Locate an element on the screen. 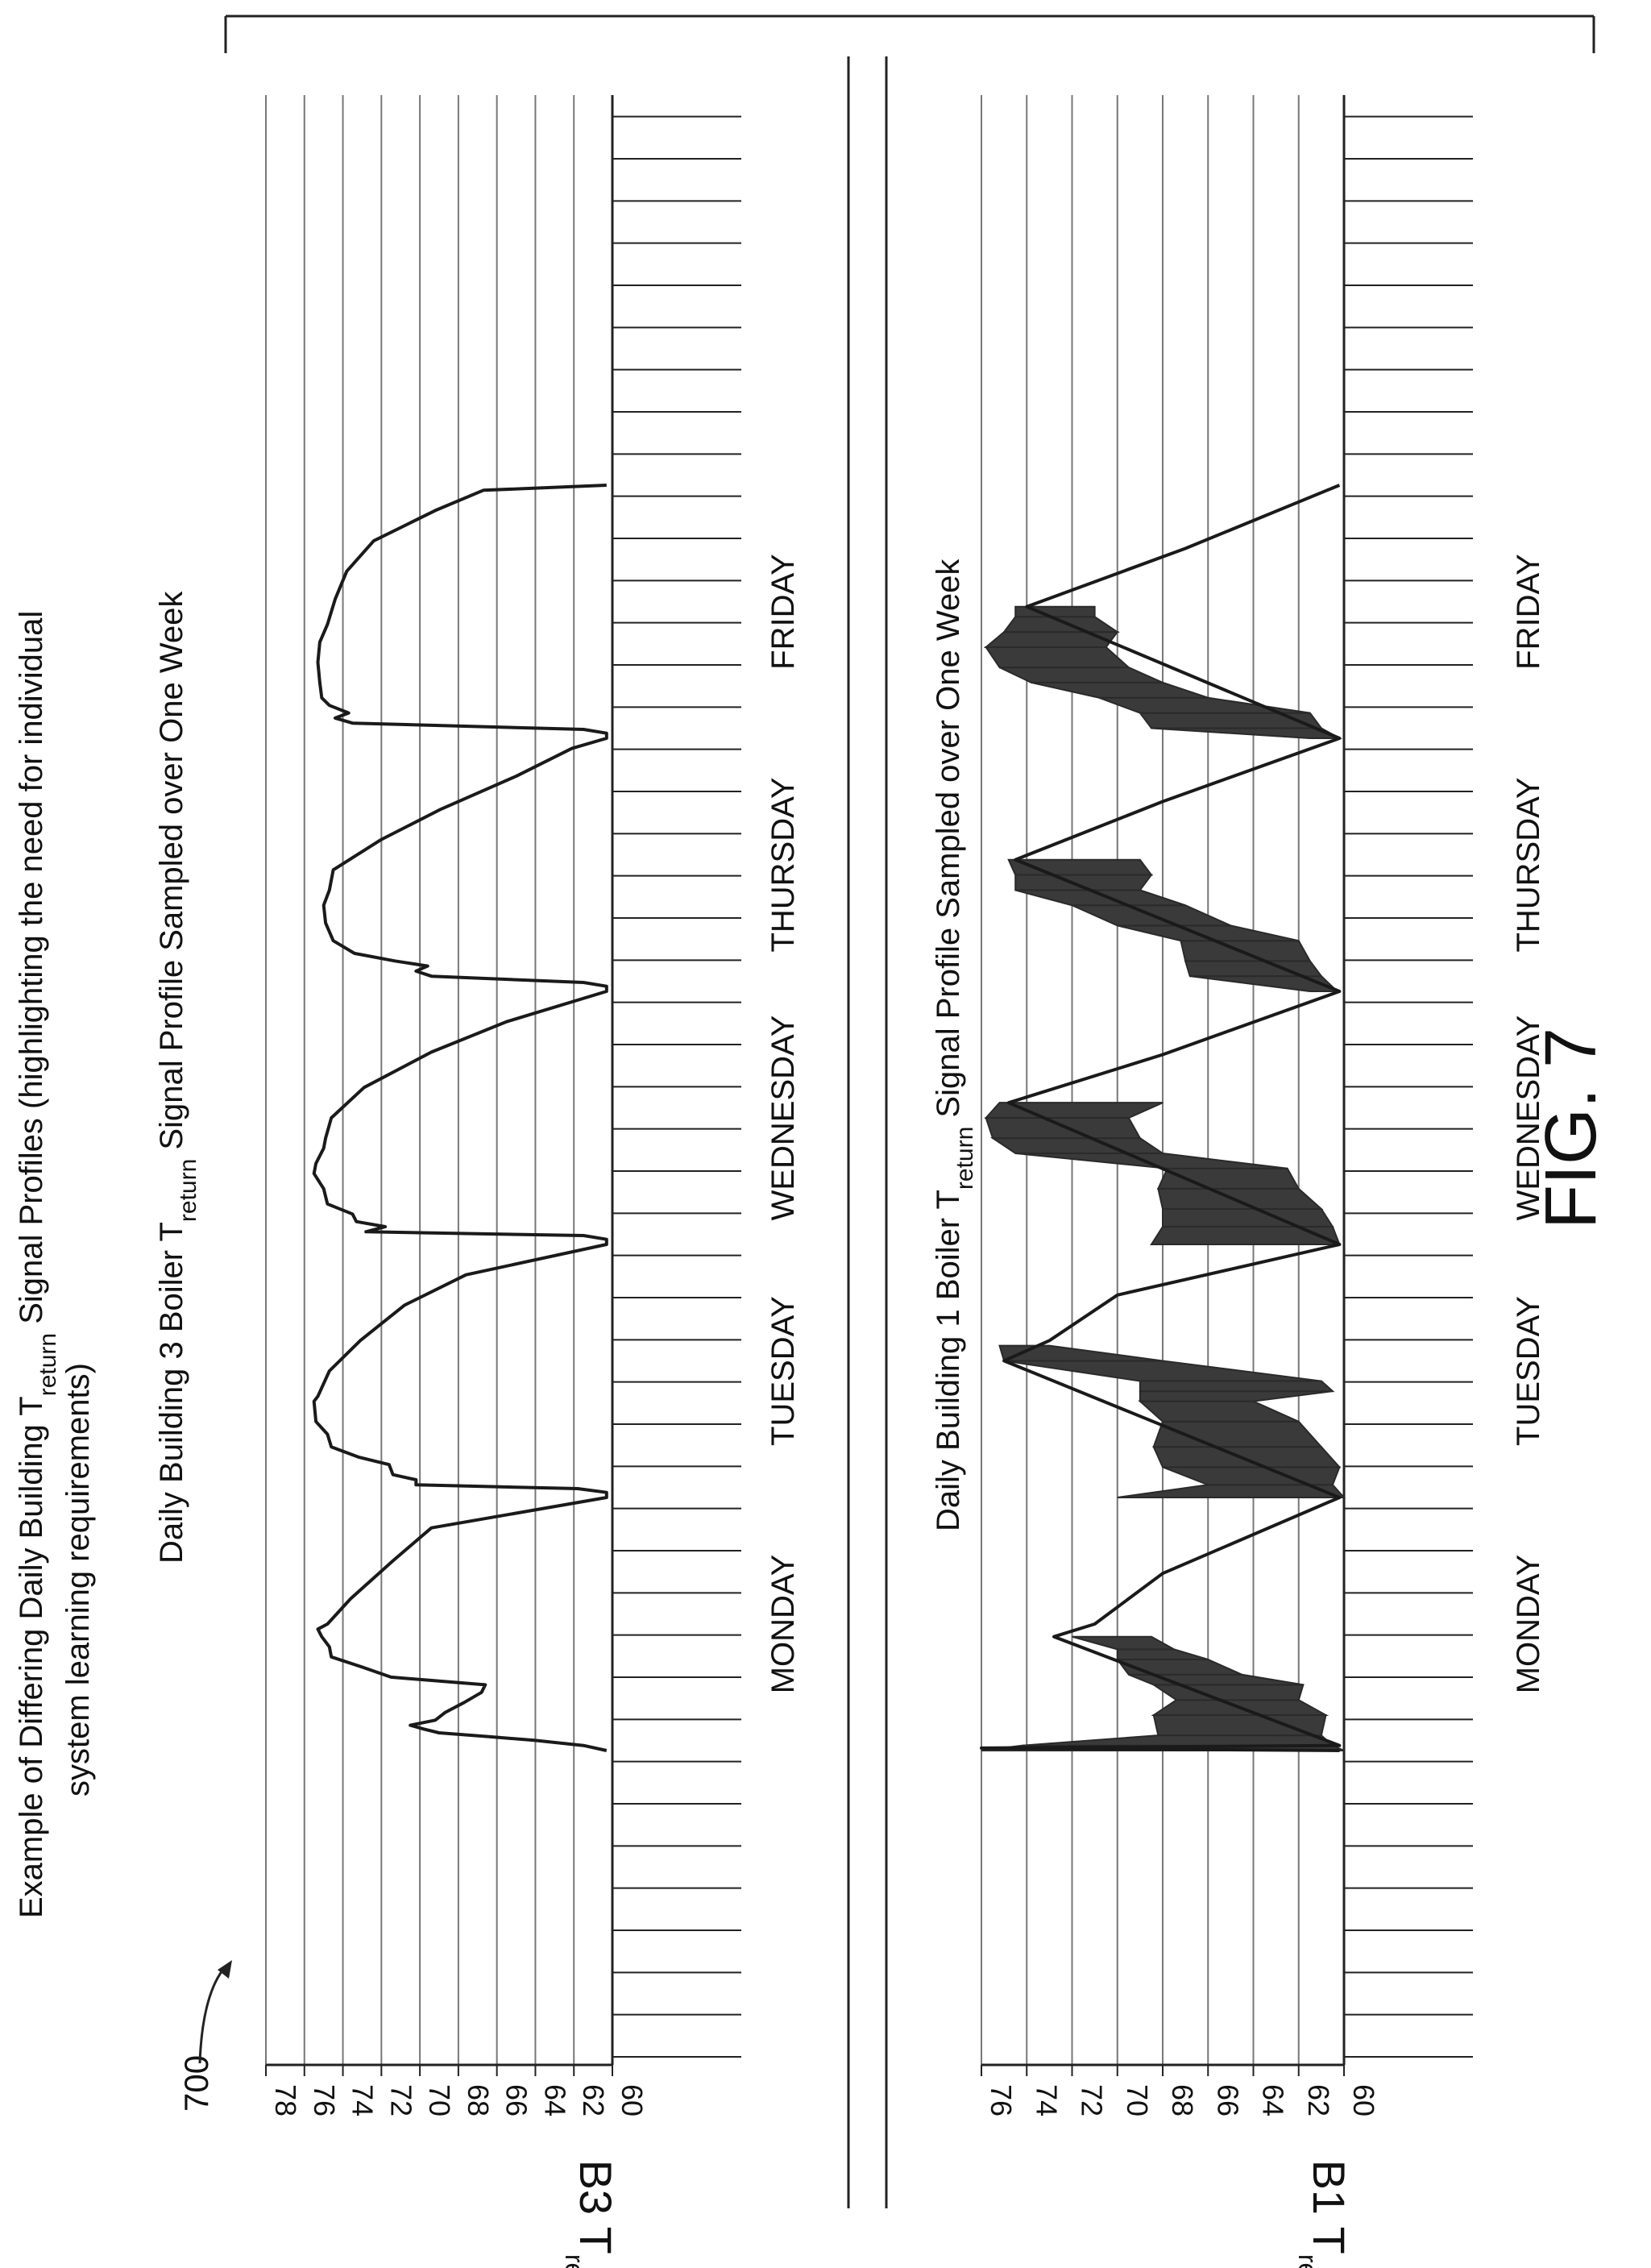 The image size is (1651, 2268). panel1-title-part1: Daily Building 3 Boiler T is located at coordinates (172, 1393).